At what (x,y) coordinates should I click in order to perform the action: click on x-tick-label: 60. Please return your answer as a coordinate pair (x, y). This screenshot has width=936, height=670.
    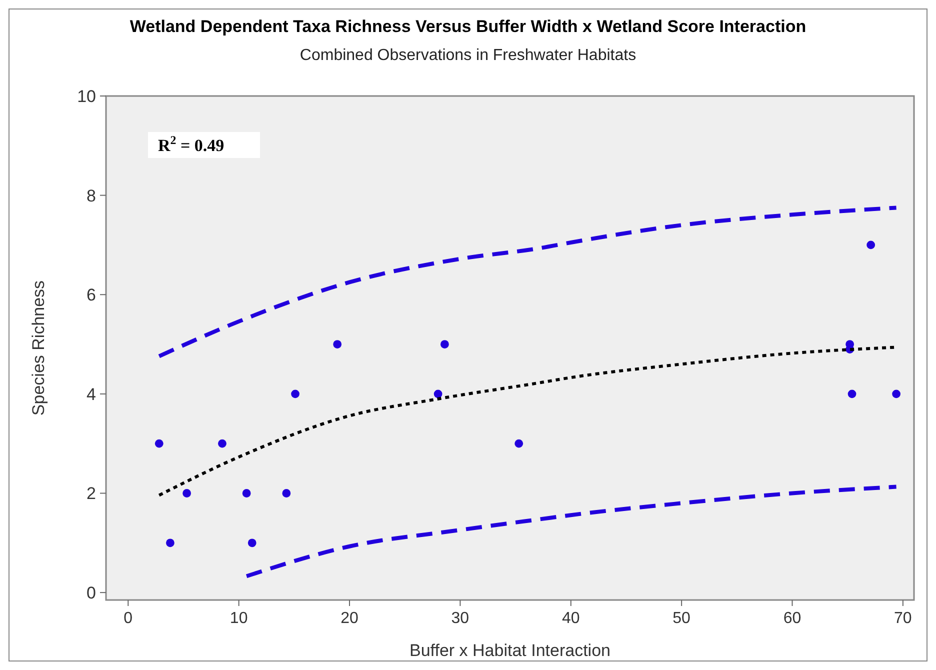
    Looking at the image, I should click on (792, 618).